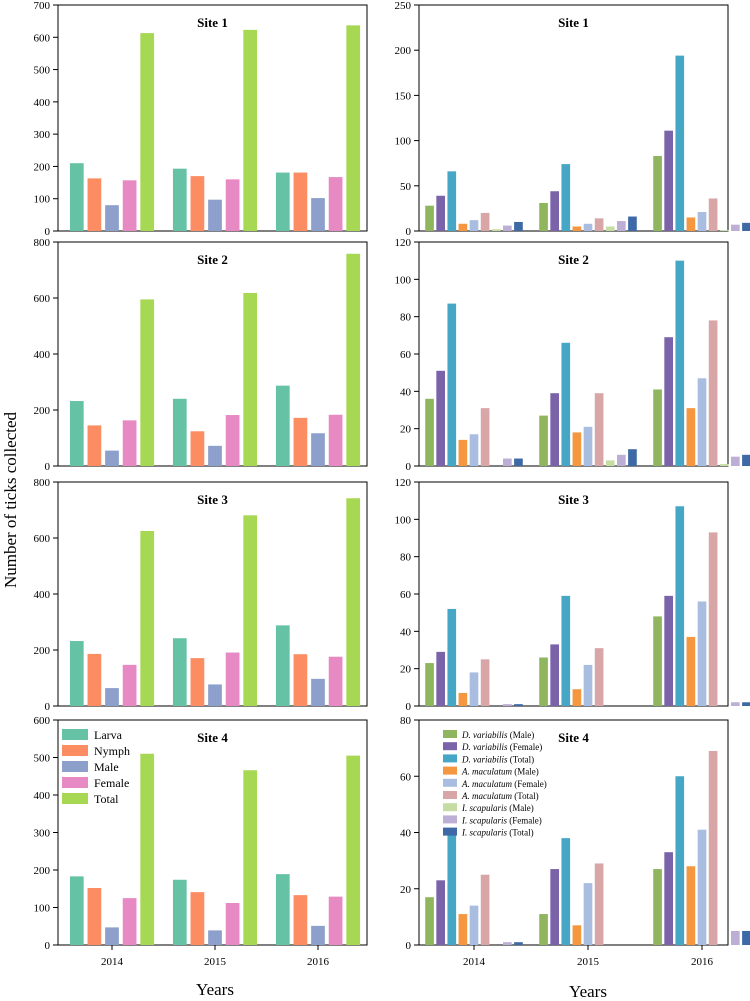  Describe the element at coordinates (588, 962) in the screenshot. I see `x-tick-label: 2015` at that location.